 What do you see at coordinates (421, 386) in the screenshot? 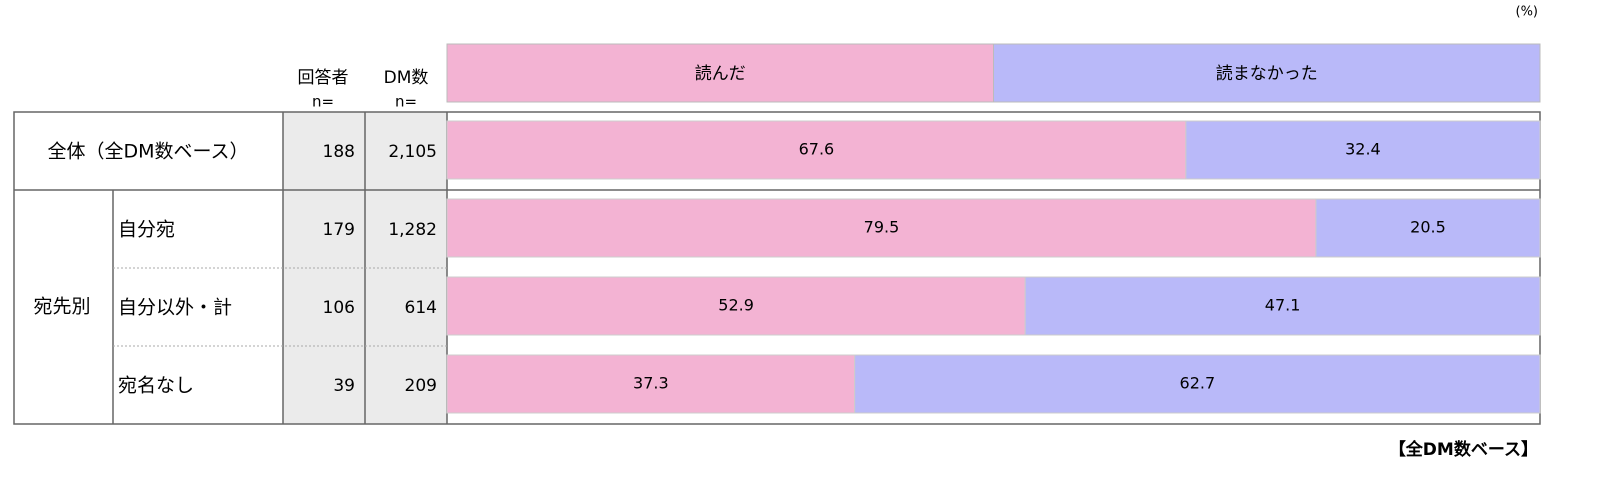
I see `dm-n: 209` at bounding box center [421, 386].